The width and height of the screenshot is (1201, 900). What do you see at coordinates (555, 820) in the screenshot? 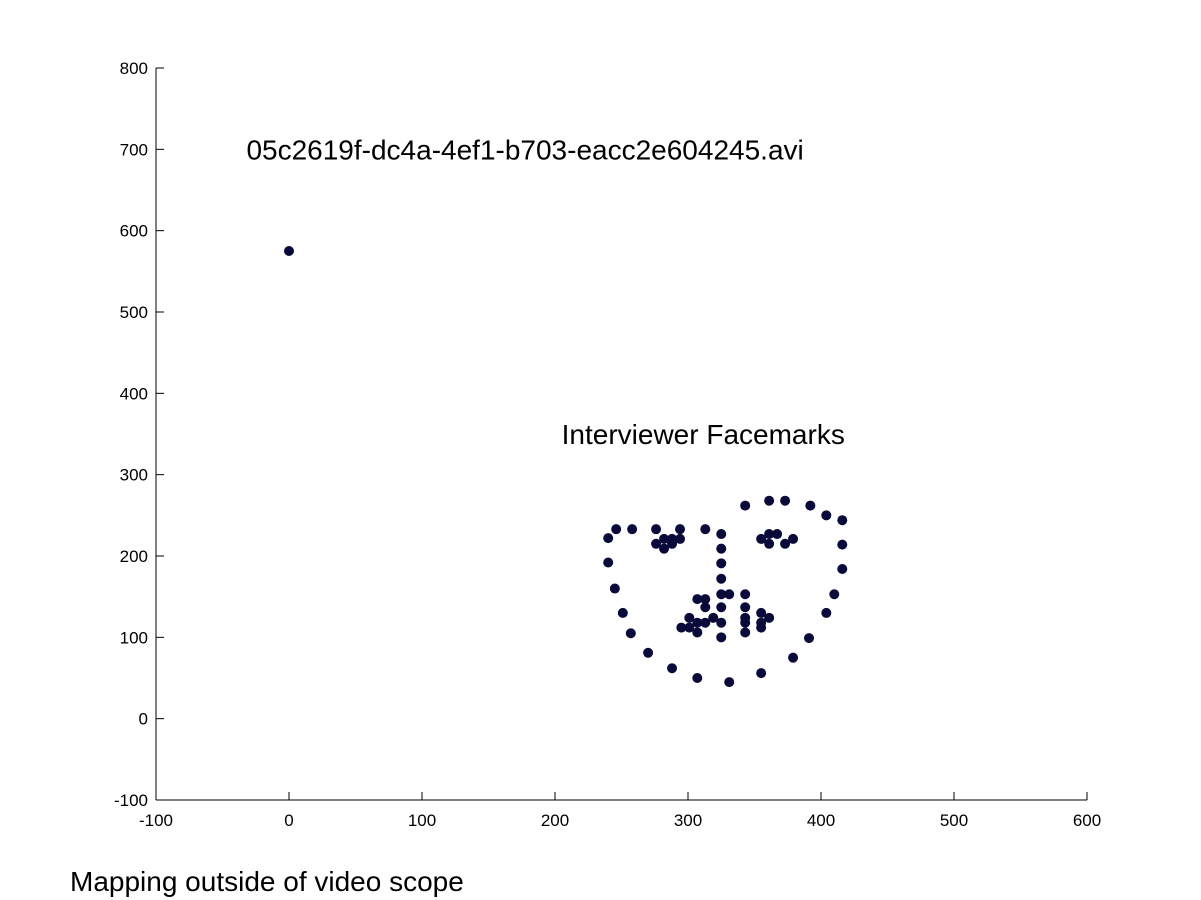
I see `x-tick-label: 200` at bounding box center [555, 820].